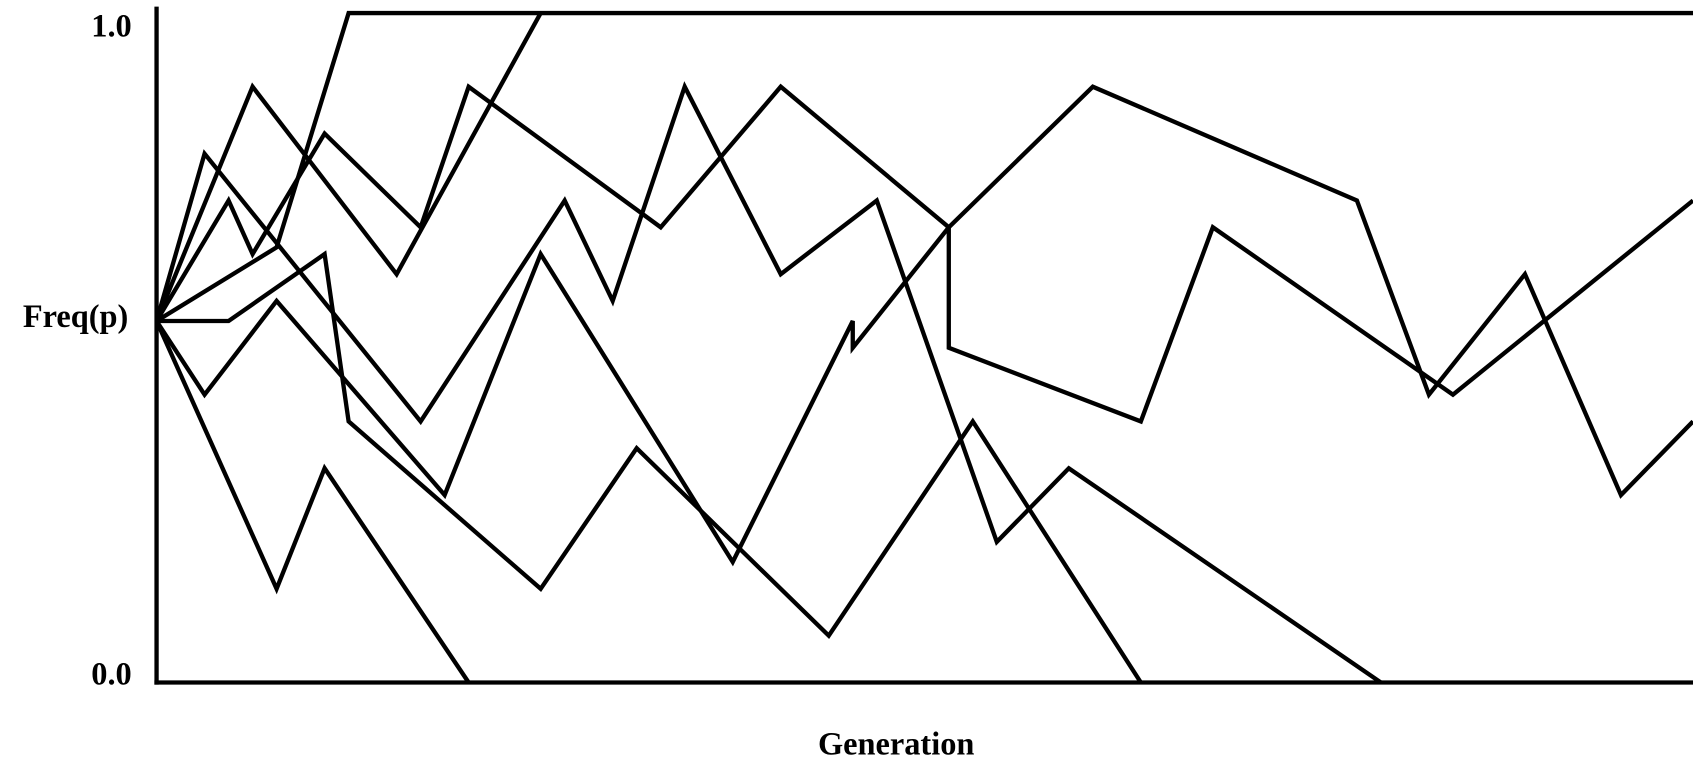 This screenshot has height=769, width=1693. What do you see at coordinates (76, 317) in the screenshot?
I see `y-axis-label: Freq(p)` at bounding box center [76, 317].